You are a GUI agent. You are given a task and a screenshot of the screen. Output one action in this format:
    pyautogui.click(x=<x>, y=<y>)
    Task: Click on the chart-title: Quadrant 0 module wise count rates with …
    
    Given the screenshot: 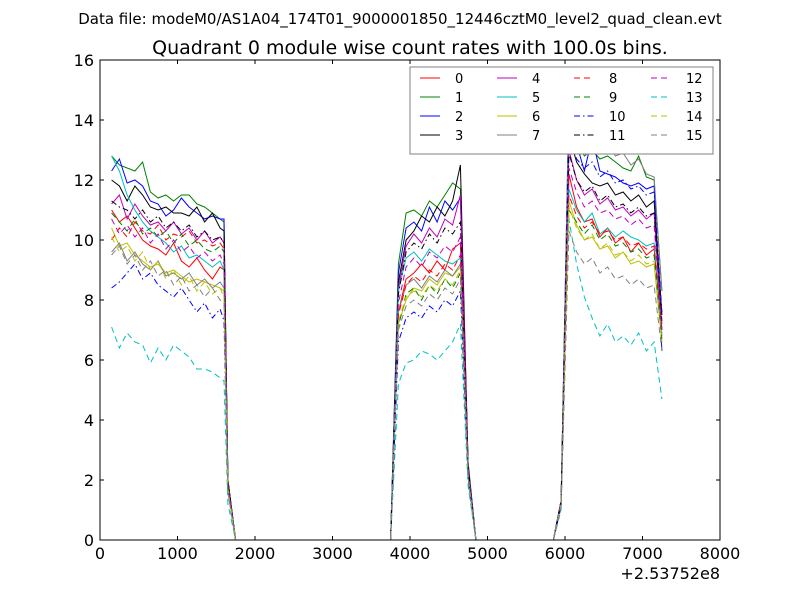 What is the action you would take?
    pyautogui.click(x=410, y=48)
    